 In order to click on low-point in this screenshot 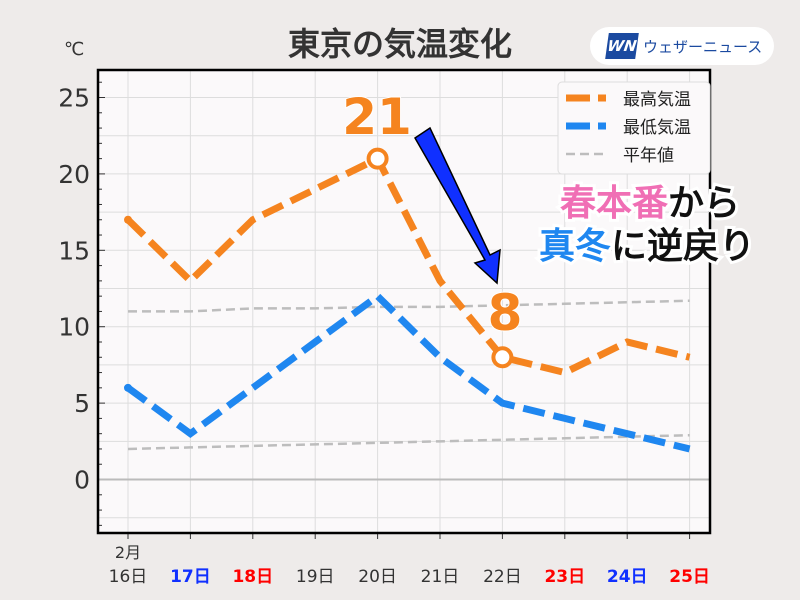, I will do `click(128, 387)`.